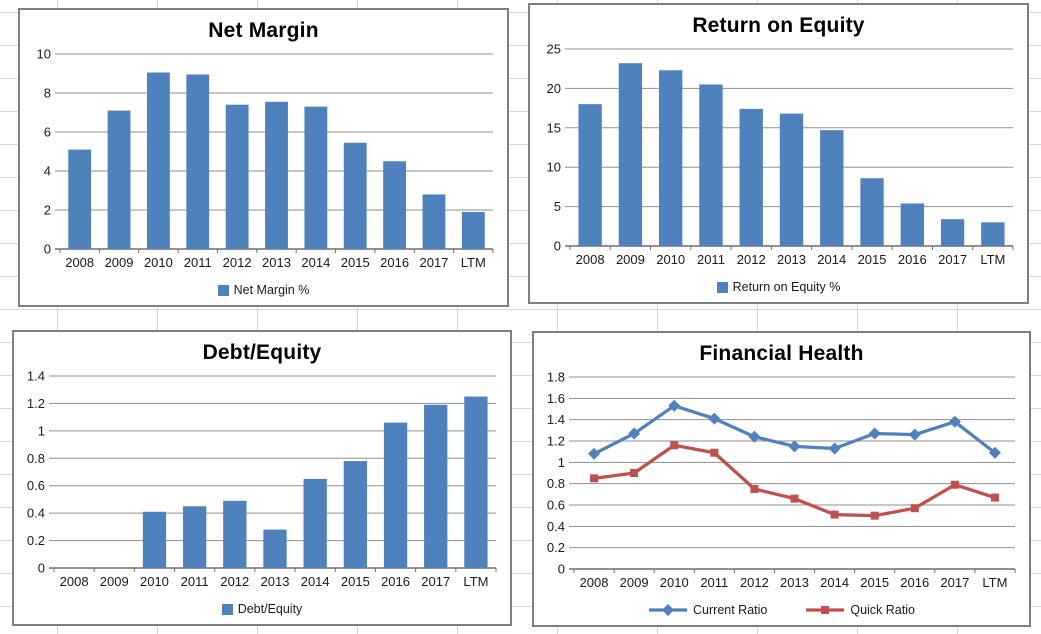  I want to click on legend-label: Net Margin %, so click(271, 290).